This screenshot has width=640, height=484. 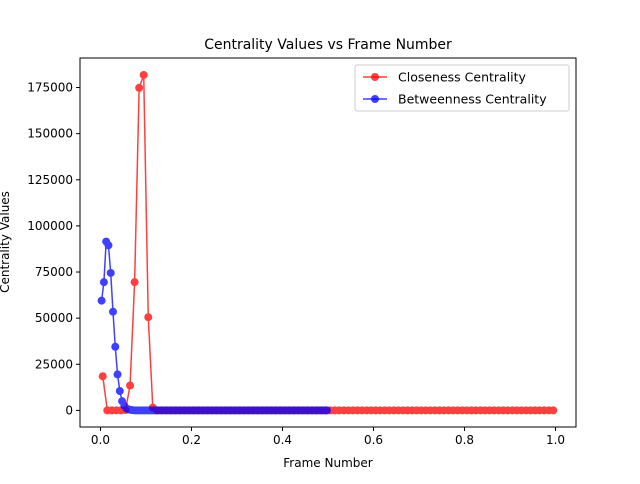 What do you see at coordinates (214, 326) in the screenshot?
I see `series-betweenness` at bounding box center [214, 326].